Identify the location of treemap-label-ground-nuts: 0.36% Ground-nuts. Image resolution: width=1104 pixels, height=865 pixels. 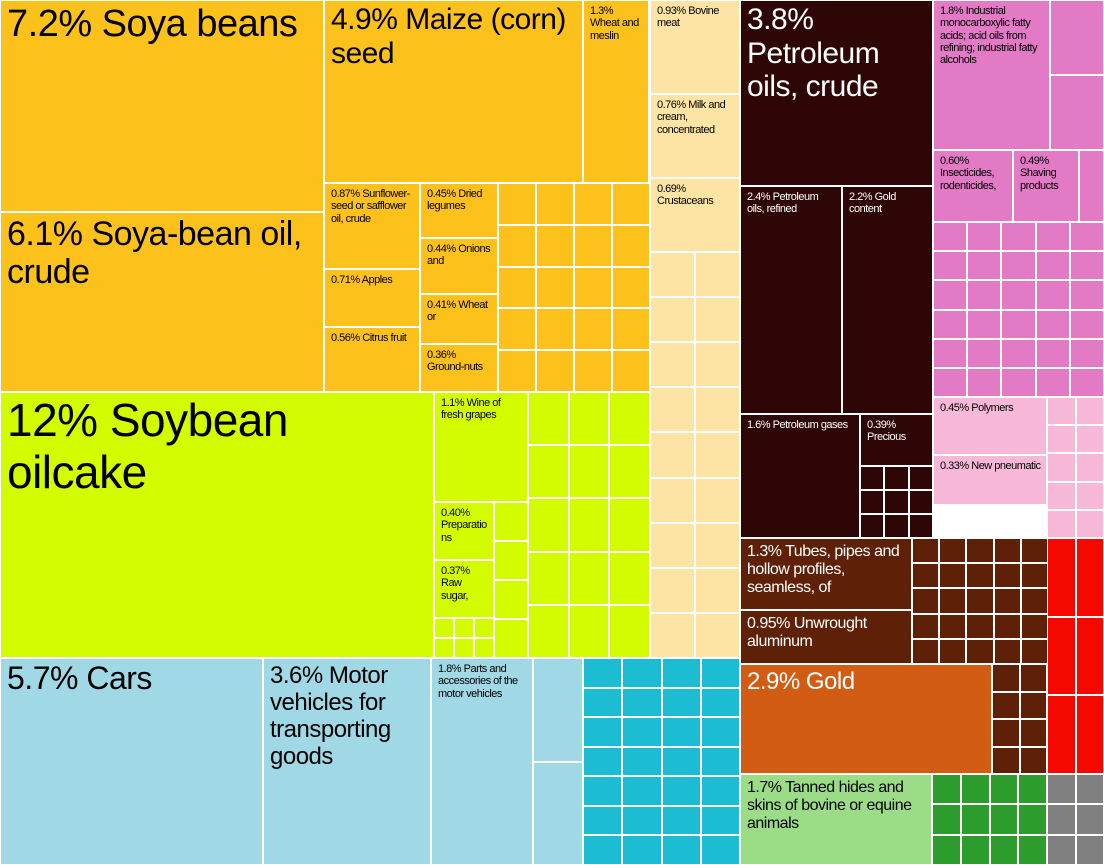
(455, 361).